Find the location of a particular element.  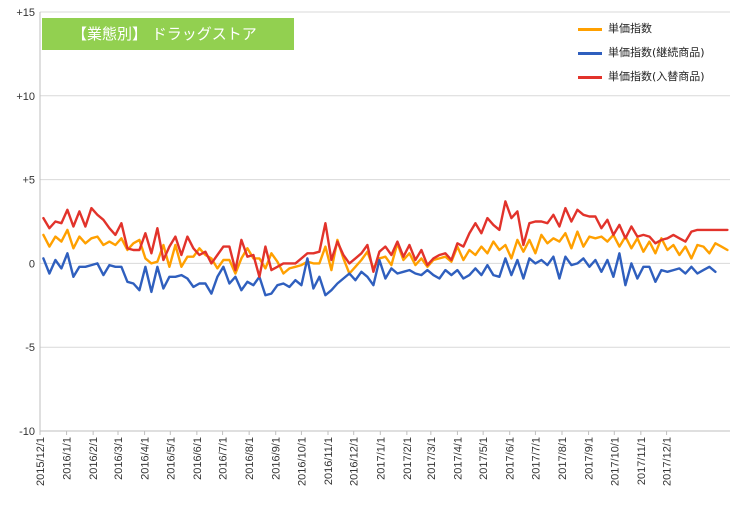

legend-swatch-replaced-products is located at coordinates (590, 77).